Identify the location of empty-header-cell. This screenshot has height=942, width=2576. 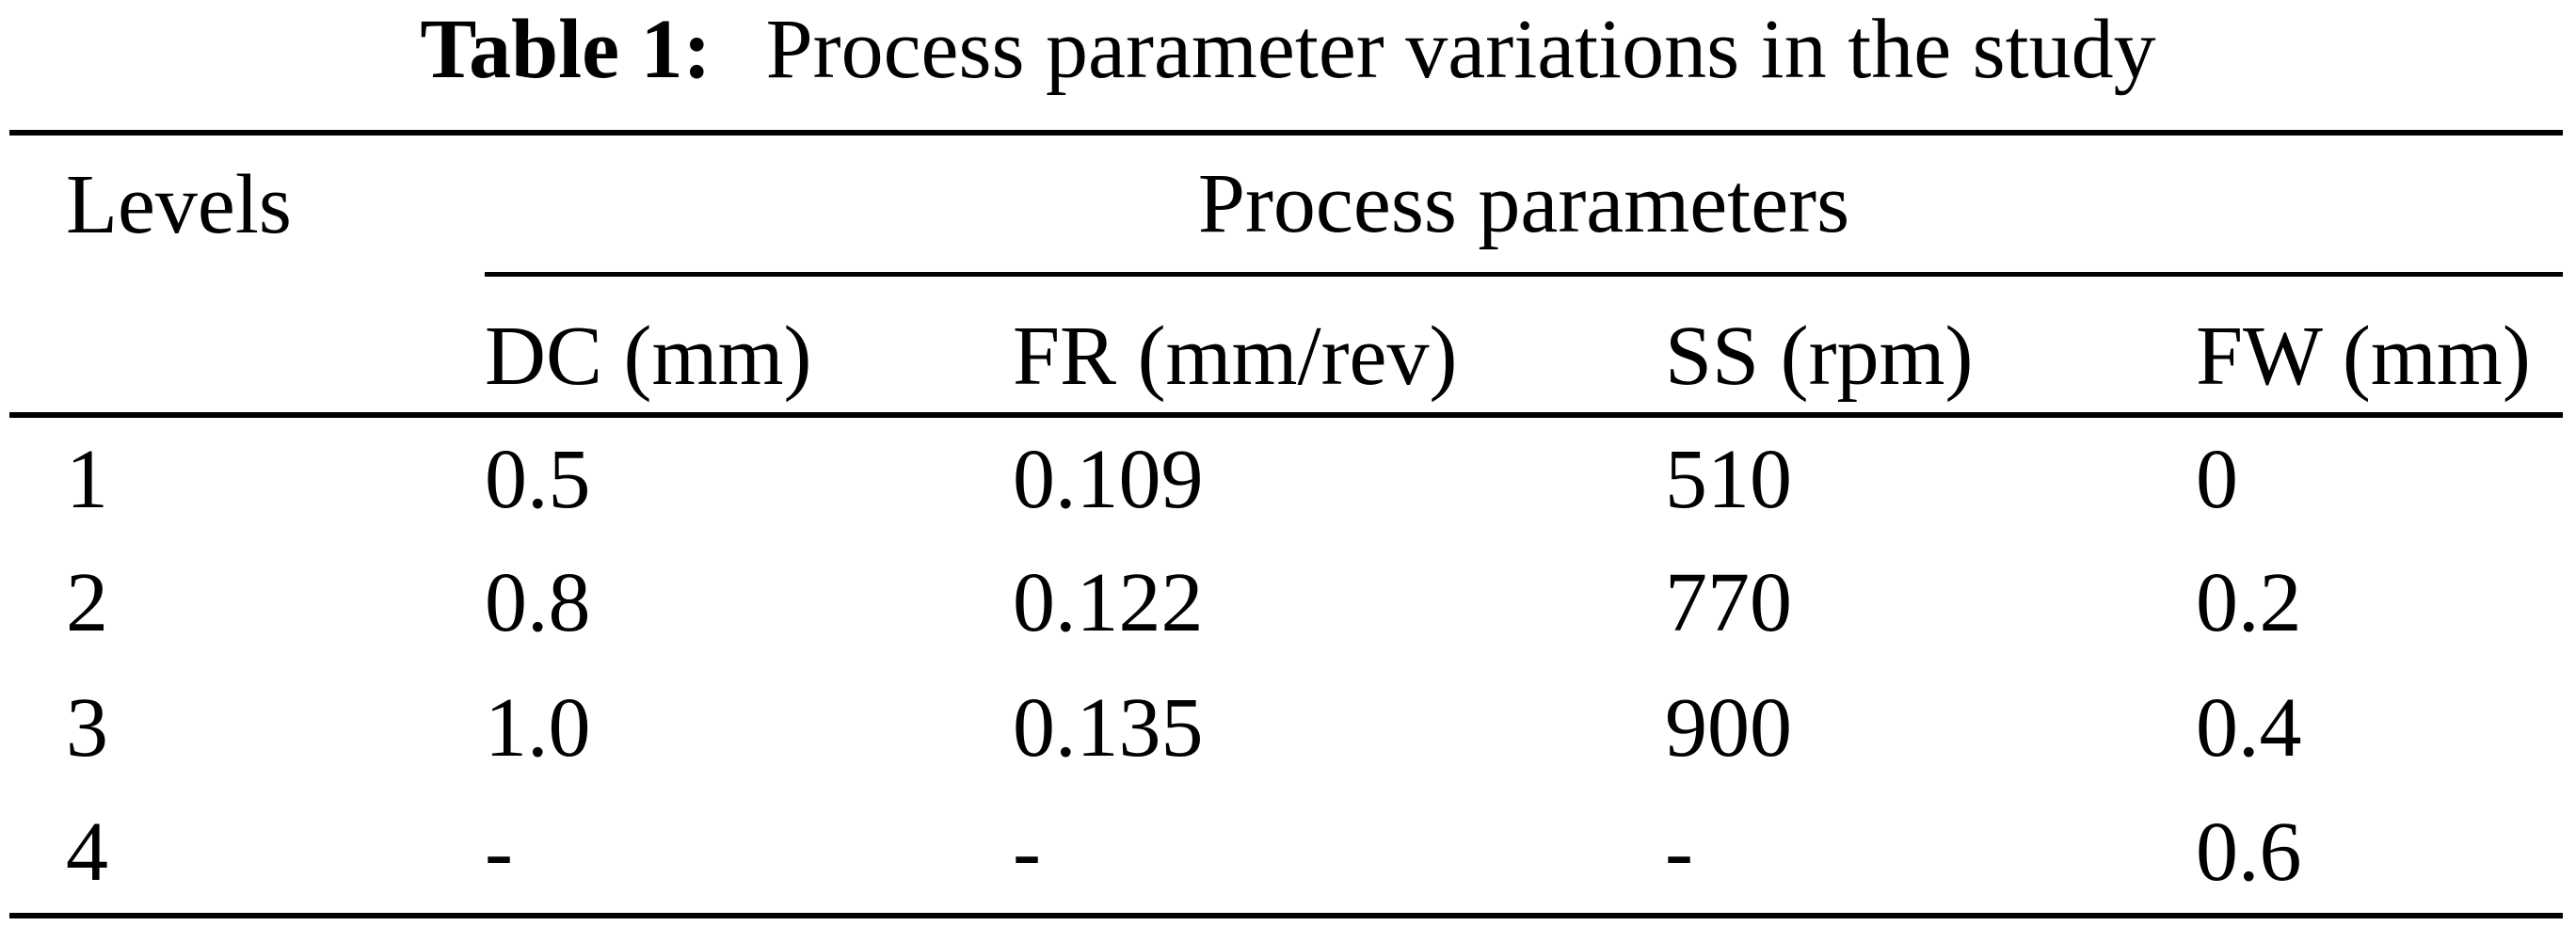
(247, 346).